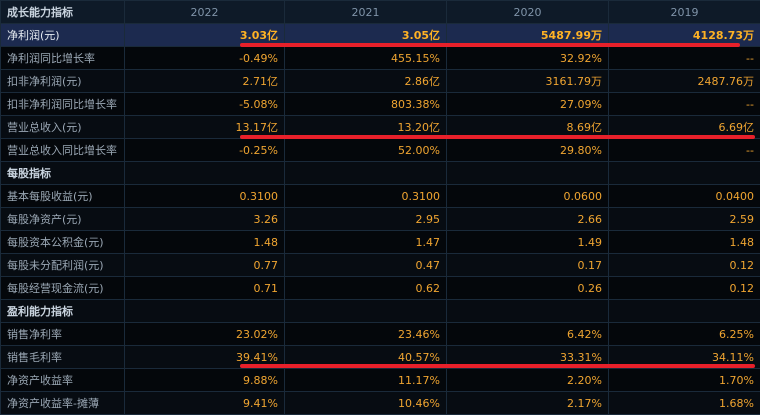 This screenshot has height=415, width=760. Describe the element at coordinates (63, 104) in the screenshot. I see `row-label: 扣非净利润同比增长率` at that location.